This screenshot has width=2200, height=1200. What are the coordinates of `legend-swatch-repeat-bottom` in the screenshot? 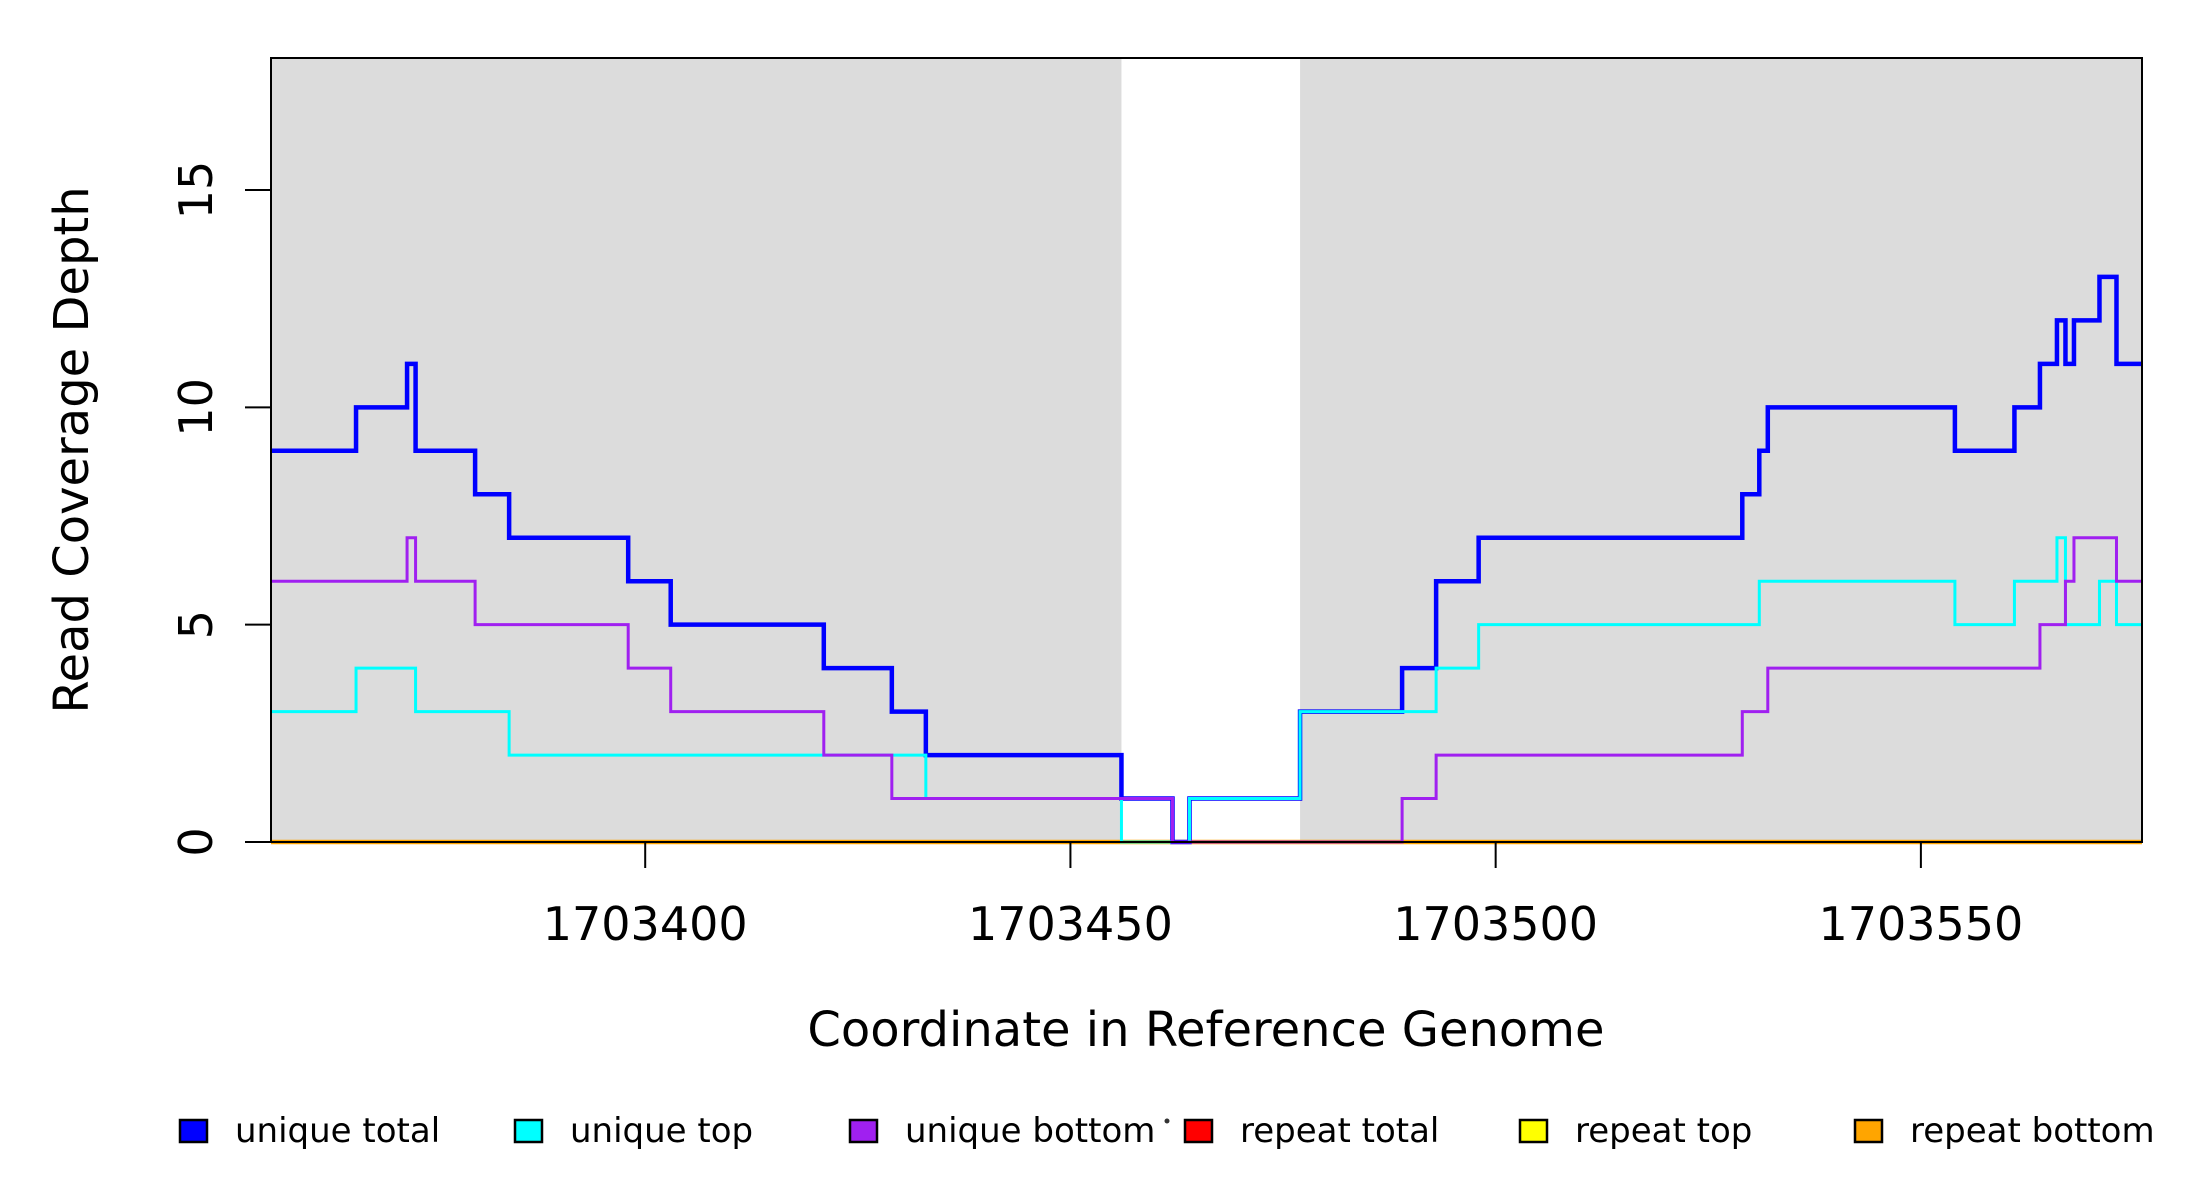 It's located at (1868, 1131).